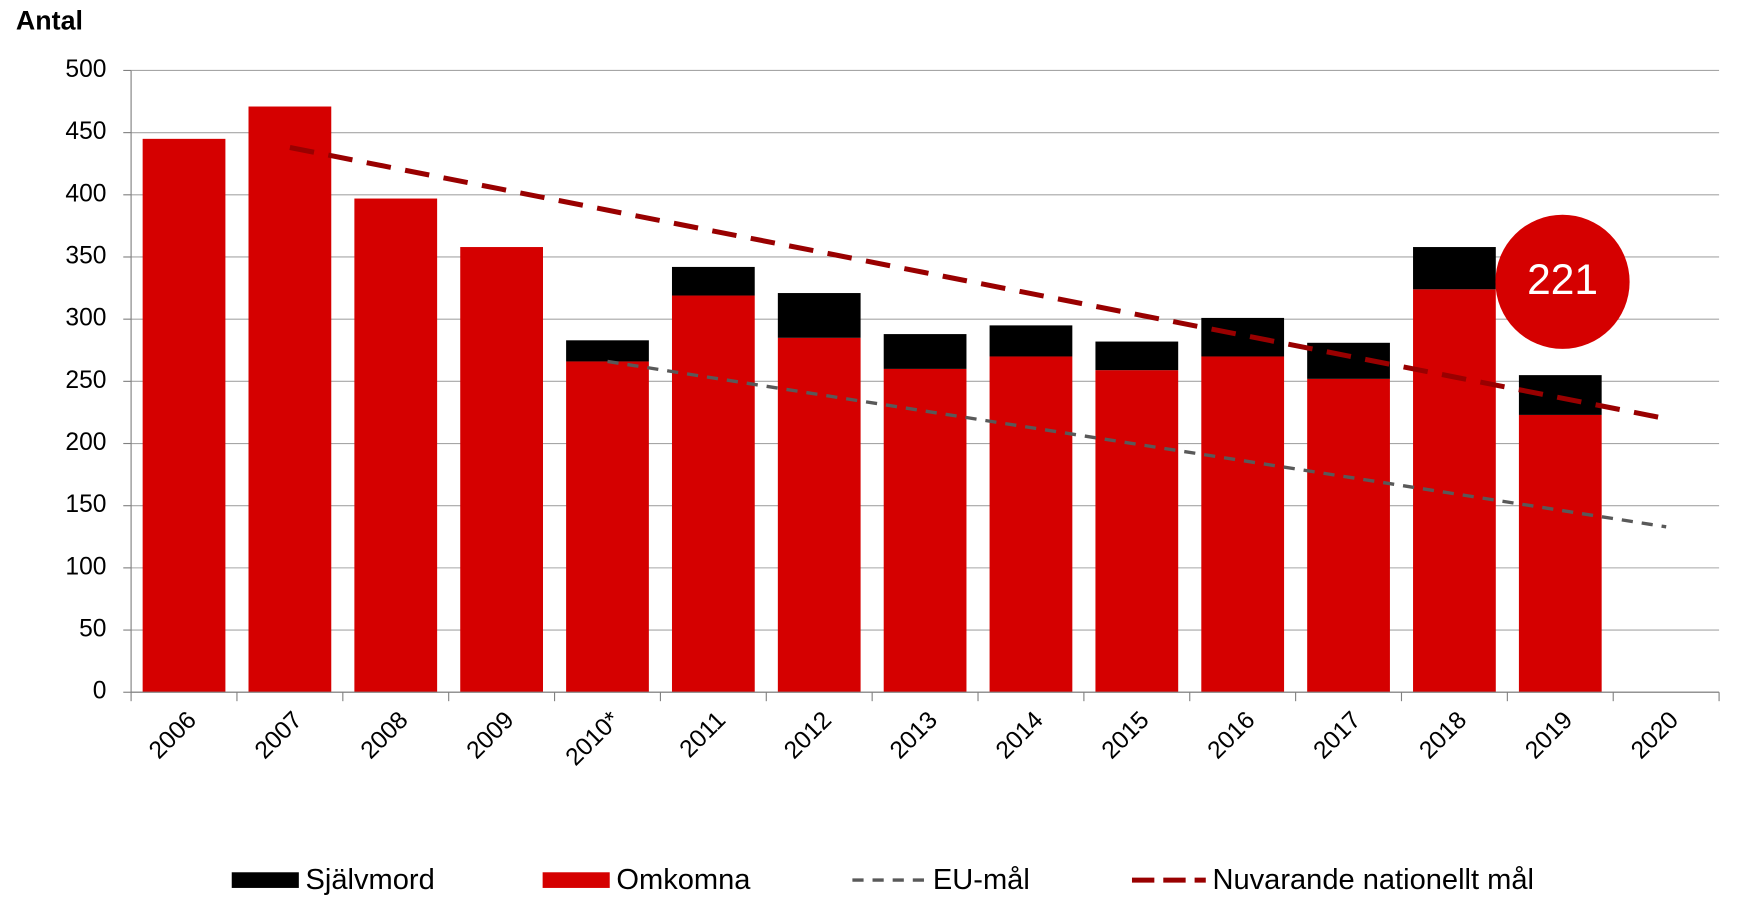  I want to click on y-tick-label: 250, so click(85, 380).